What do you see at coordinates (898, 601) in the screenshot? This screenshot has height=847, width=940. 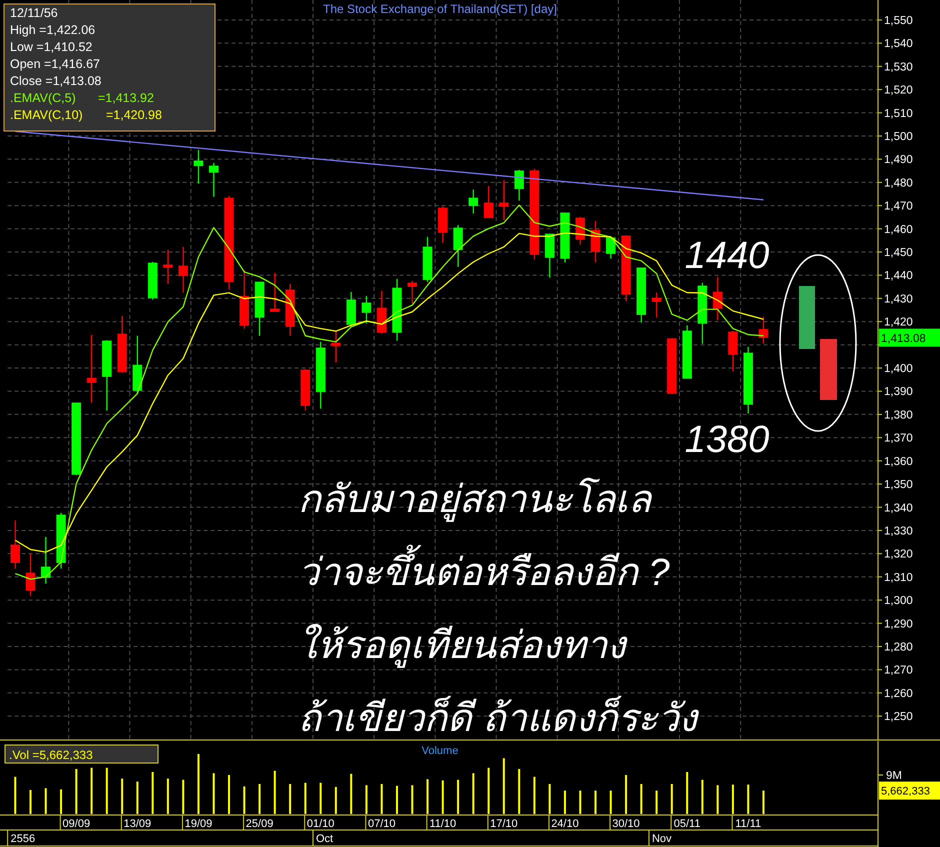 I see `y-tick-label: 1,300` at bounding box center [898, 601].